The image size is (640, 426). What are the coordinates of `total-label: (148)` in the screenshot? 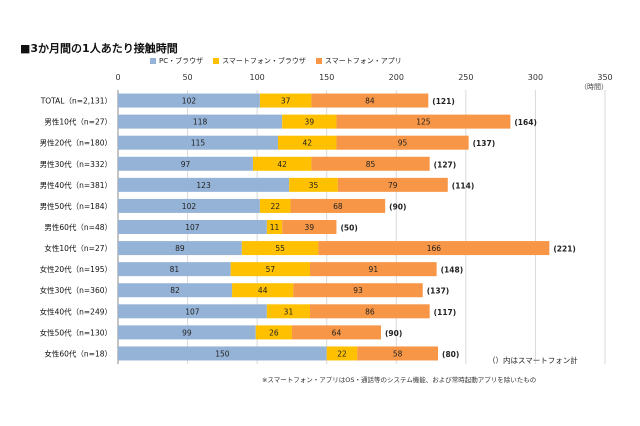 It's located at (452, 270).